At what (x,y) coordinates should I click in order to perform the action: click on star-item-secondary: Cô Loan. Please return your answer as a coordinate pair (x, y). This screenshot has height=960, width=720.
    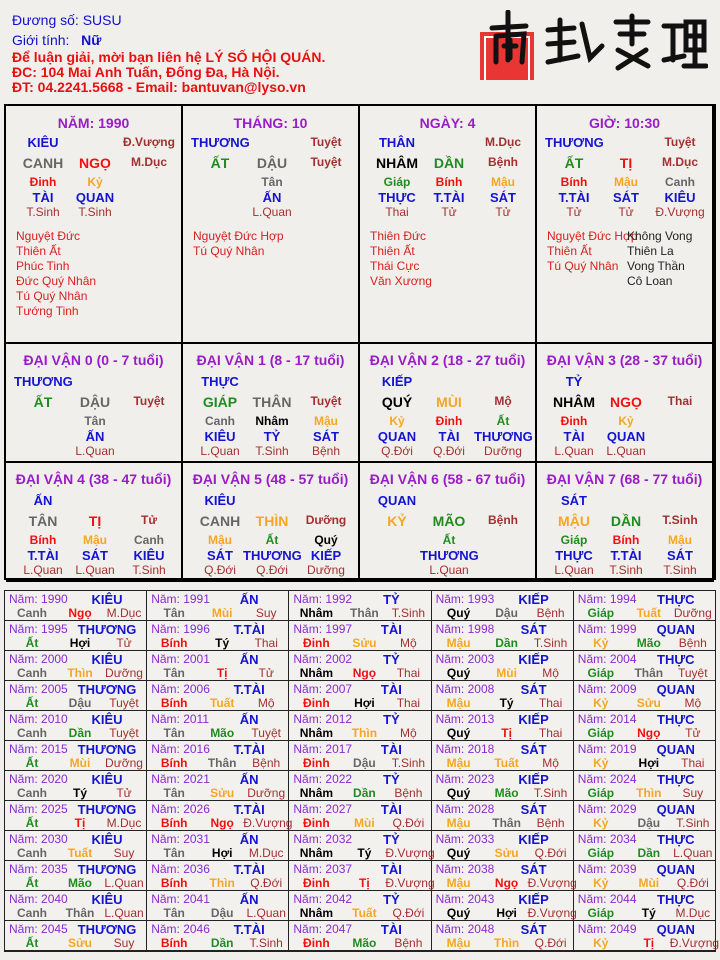
    Looking at the image, I should click on (650, 281).